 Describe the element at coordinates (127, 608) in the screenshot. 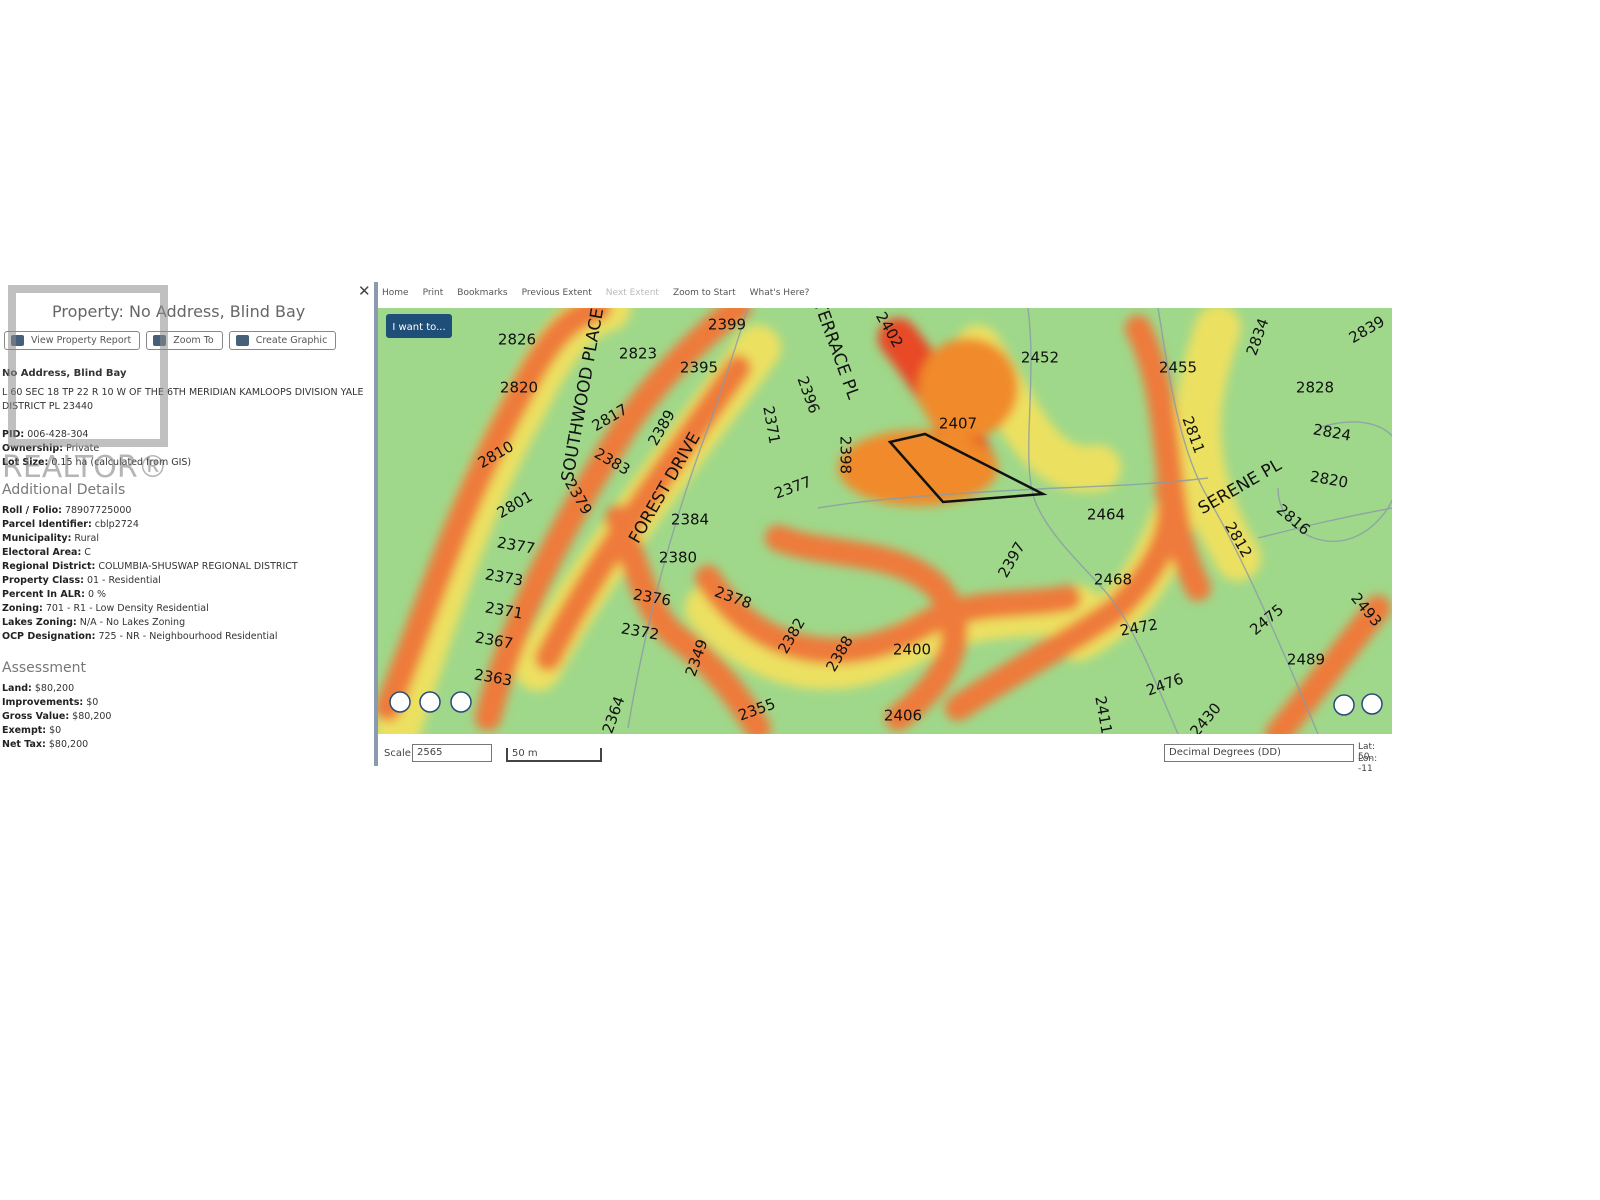

I see `field-value: 701 - R1 - Low Density Residential` at that location.